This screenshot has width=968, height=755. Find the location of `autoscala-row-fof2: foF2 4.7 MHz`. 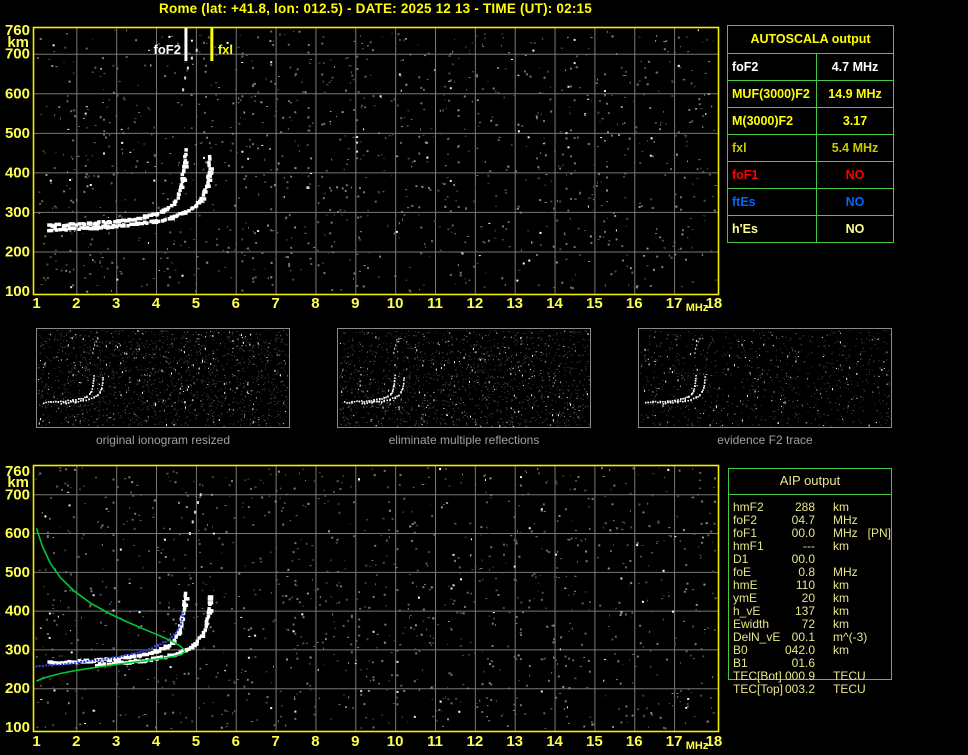

autoscala-row-fof2: foF2 4.7 MHz is located at coordinates (810, 67).